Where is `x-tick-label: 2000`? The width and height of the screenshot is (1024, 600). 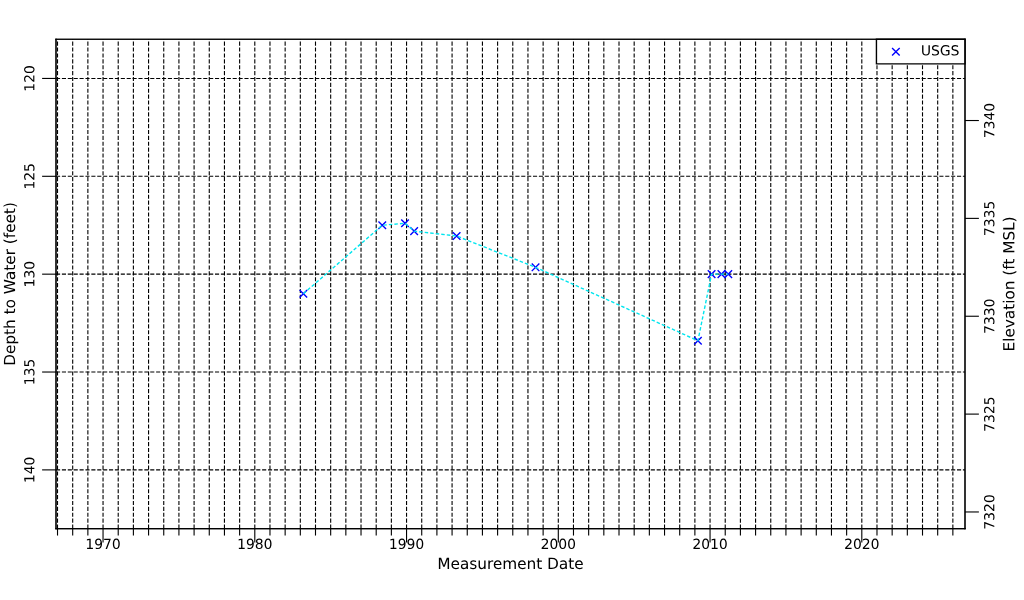 x-tick-label: 2000 is located at coordinates (558, 544).